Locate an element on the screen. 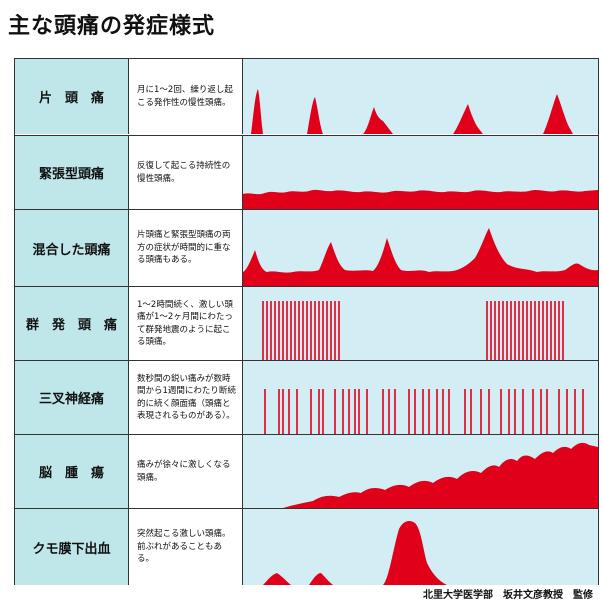 The height and width of the screenshot is (607, 603). pain-curve-migraine is located at coordinates (420, 96).